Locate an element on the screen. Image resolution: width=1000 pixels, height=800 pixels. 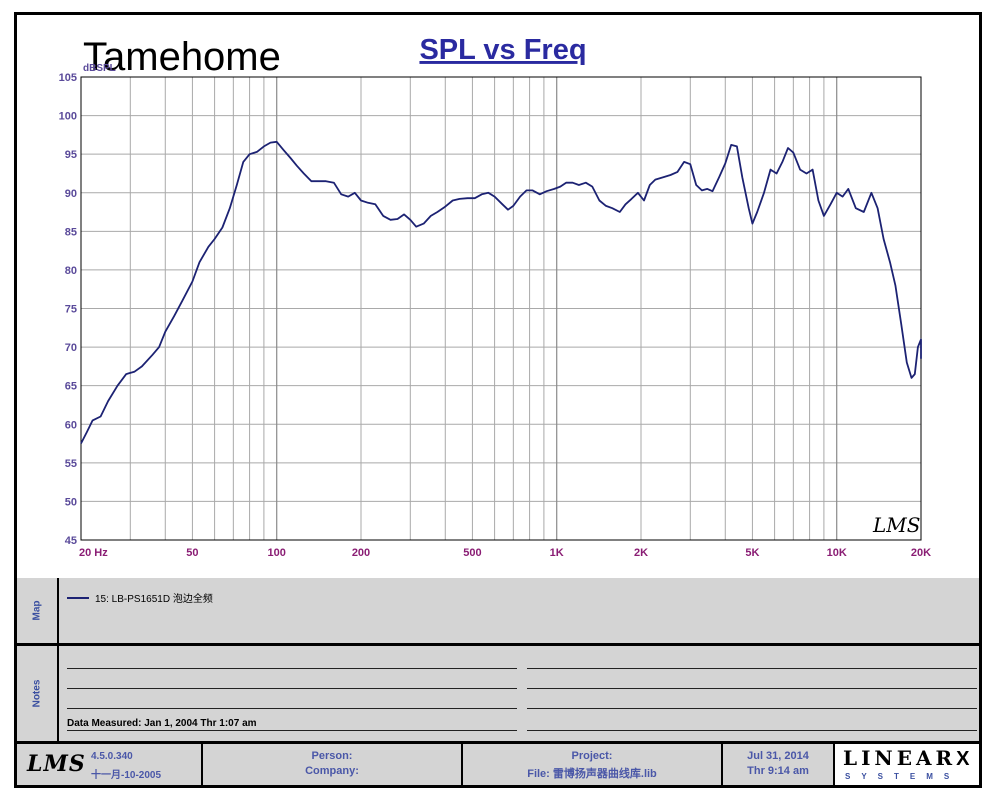
brand-systems: SYSTEMS is located at coordinates (903, 776).